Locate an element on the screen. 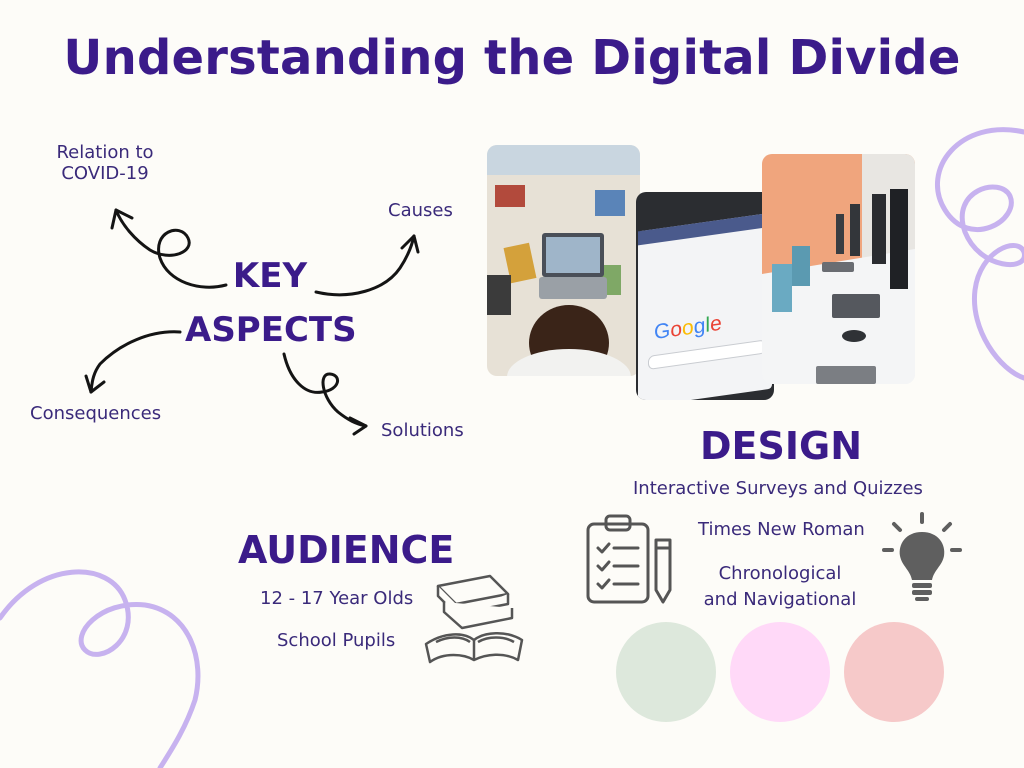 This screenshot has height=768, width=1024. branch-covid: Relation to COVID-19 is located at coordinates (105, 163).